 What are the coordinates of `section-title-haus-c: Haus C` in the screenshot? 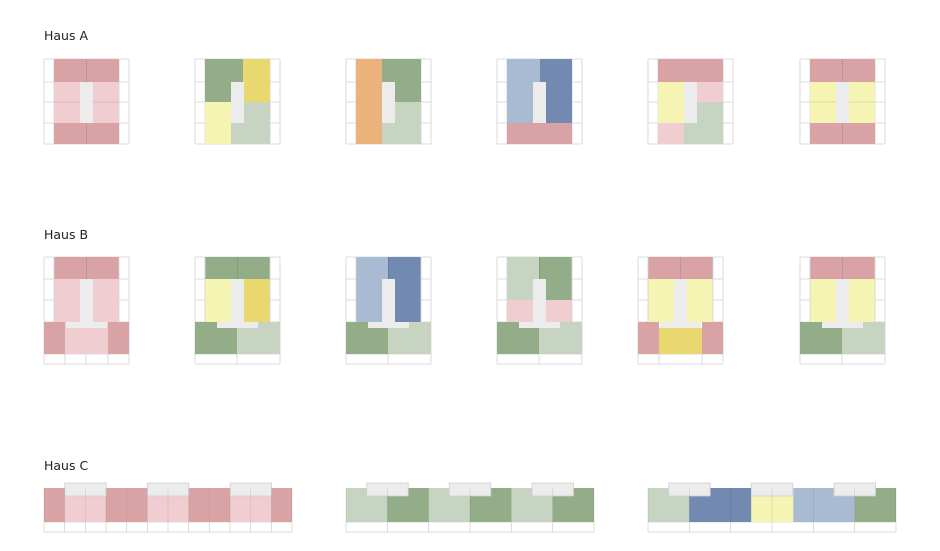 It's located at (66, 465).